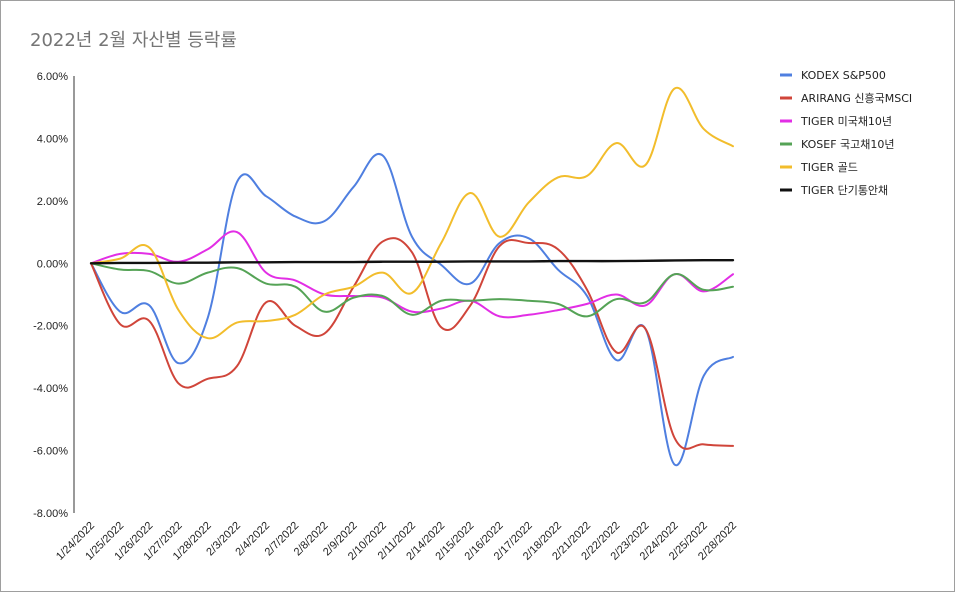 This screenshot has height=592, width=955. What do you see at coordinates (846, 121) in the screenshot?
I see `legend-label: TIGER 미국채10년` at bounding box center [846, 121].